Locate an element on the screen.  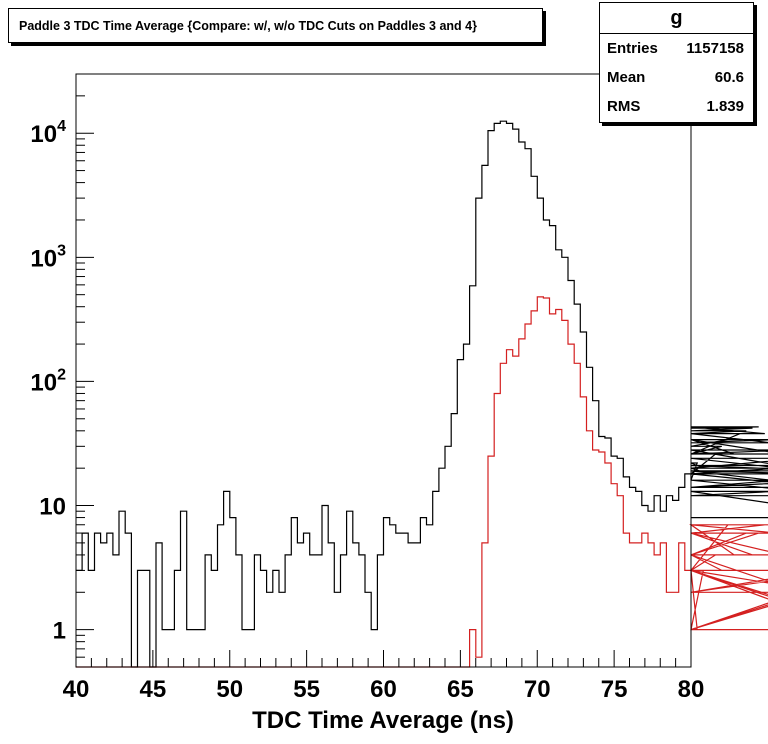
y-tick-label: 1 is located at coordinates (59, 631).